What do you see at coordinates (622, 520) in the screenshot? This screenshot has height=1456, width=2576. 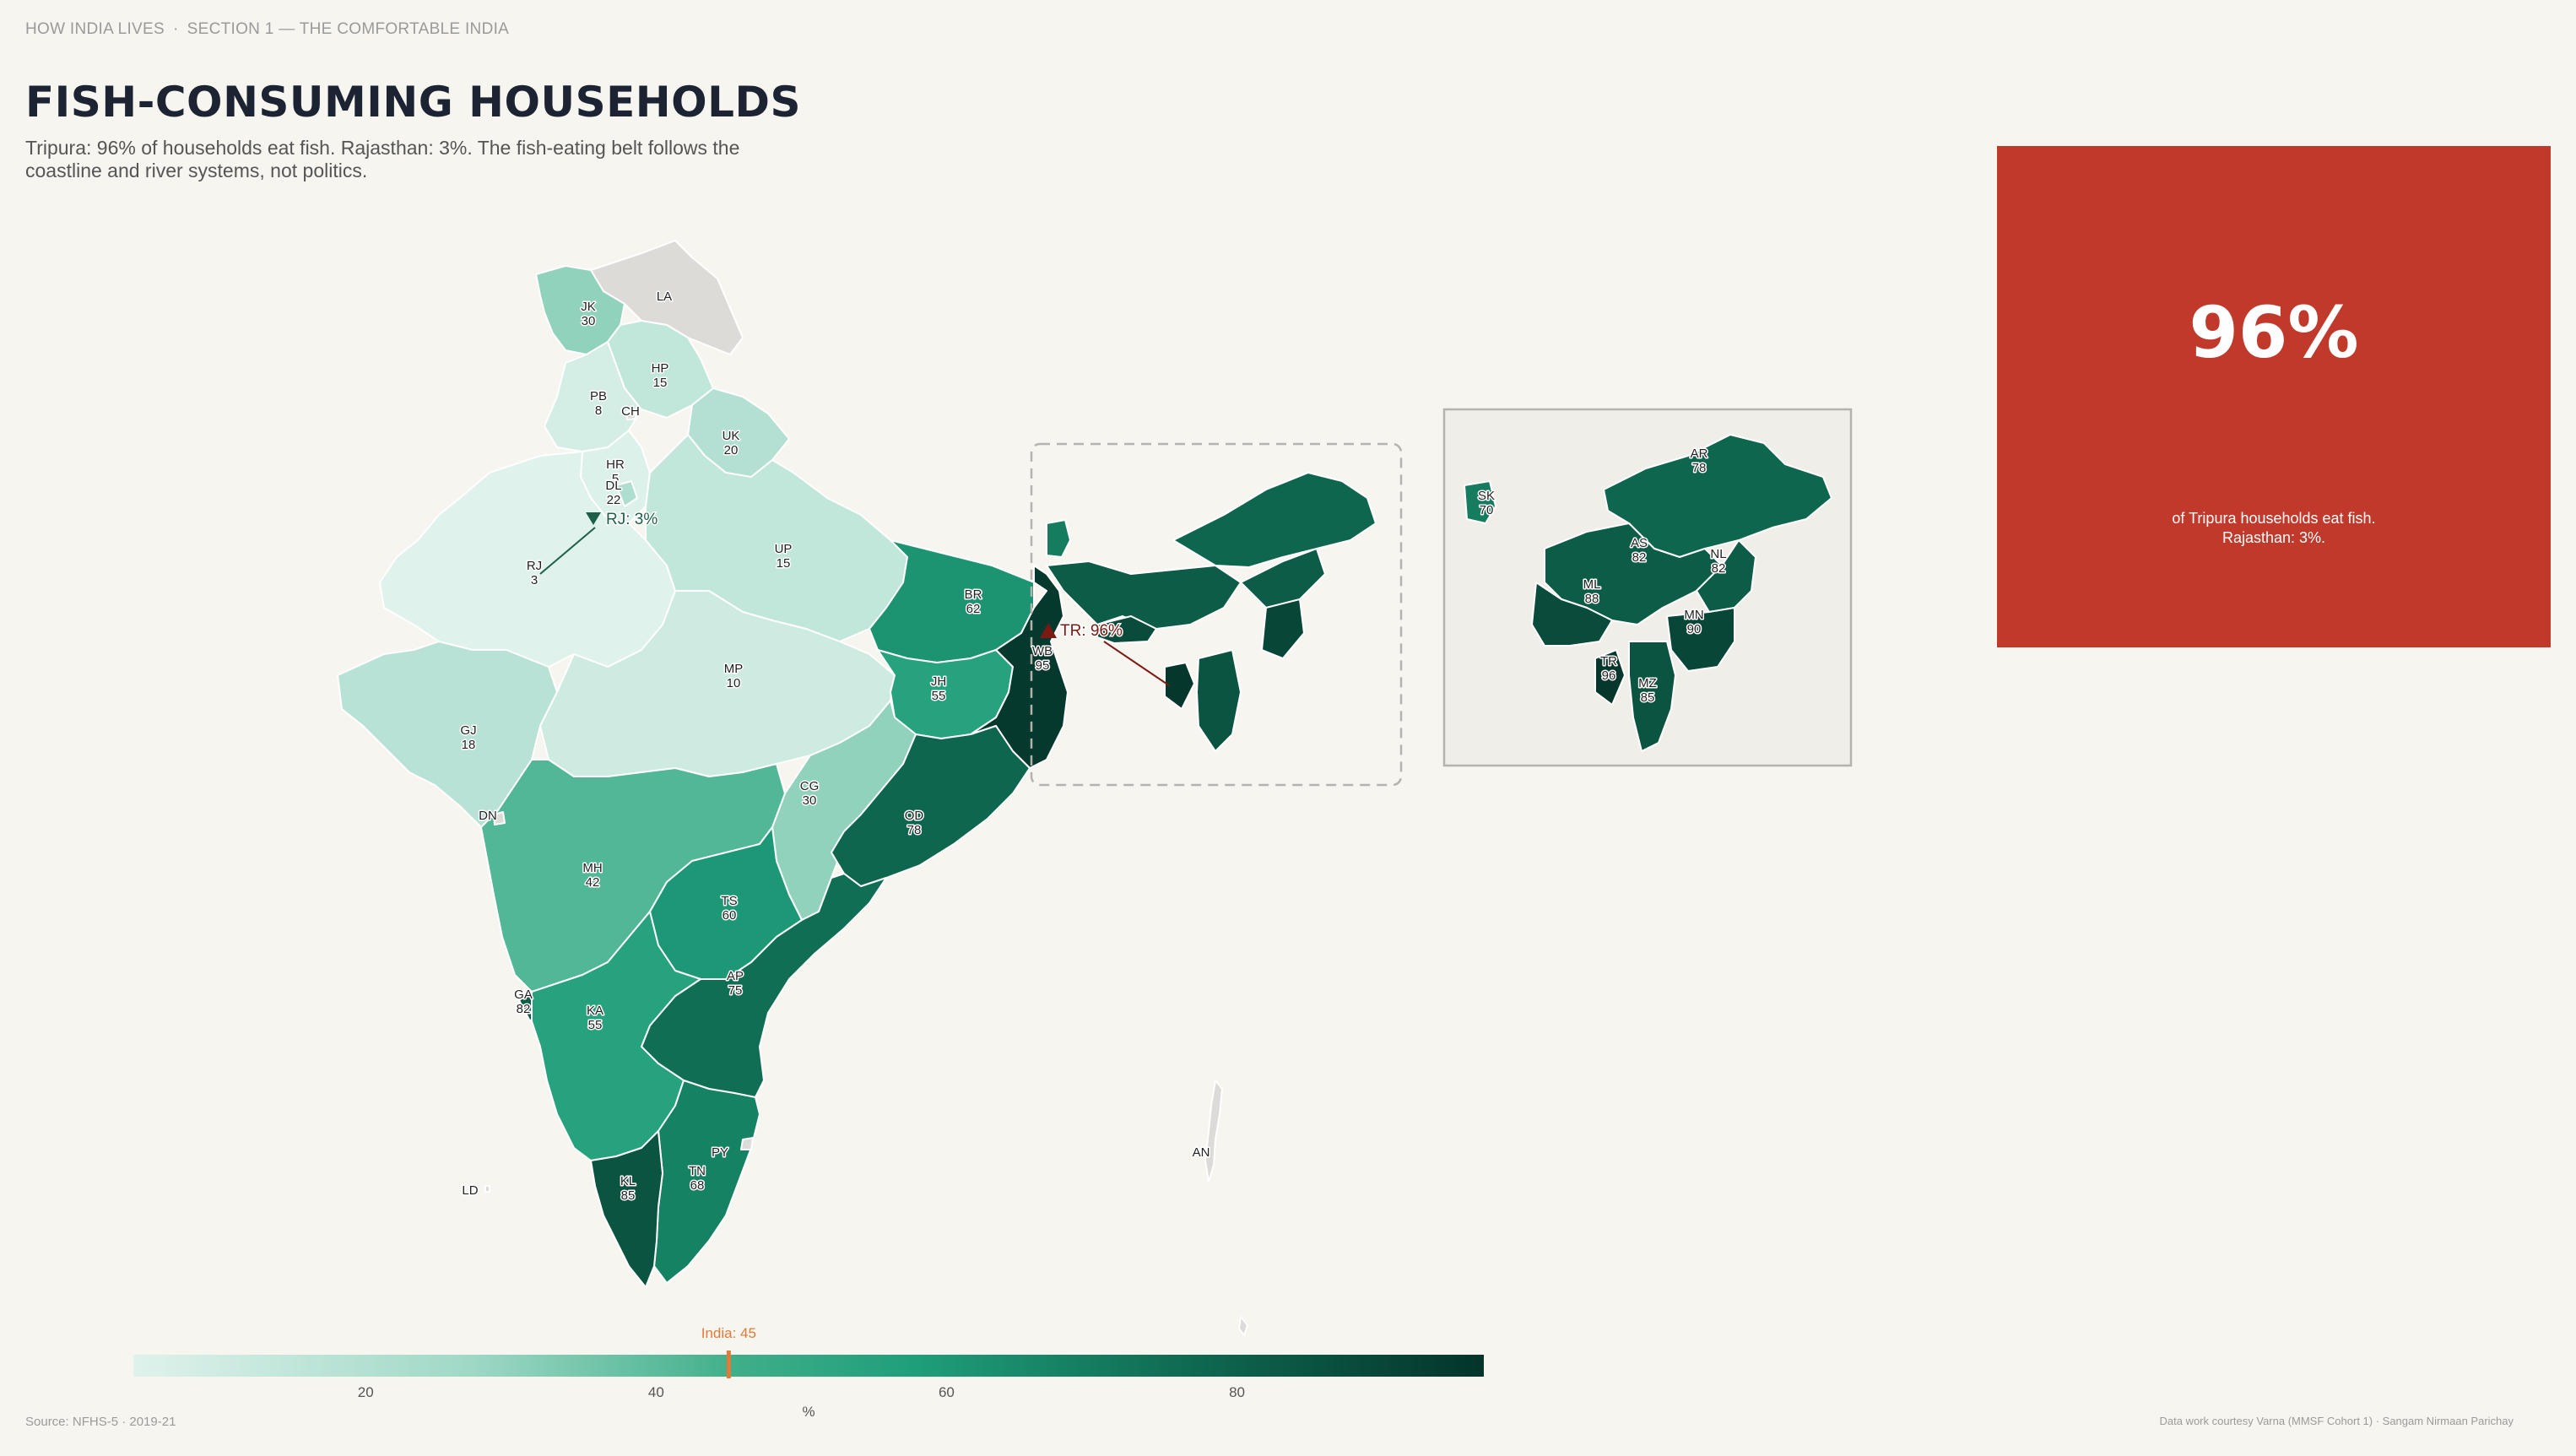 I see `low-callout: RJ: 3%` at bounding box center [622, 520].